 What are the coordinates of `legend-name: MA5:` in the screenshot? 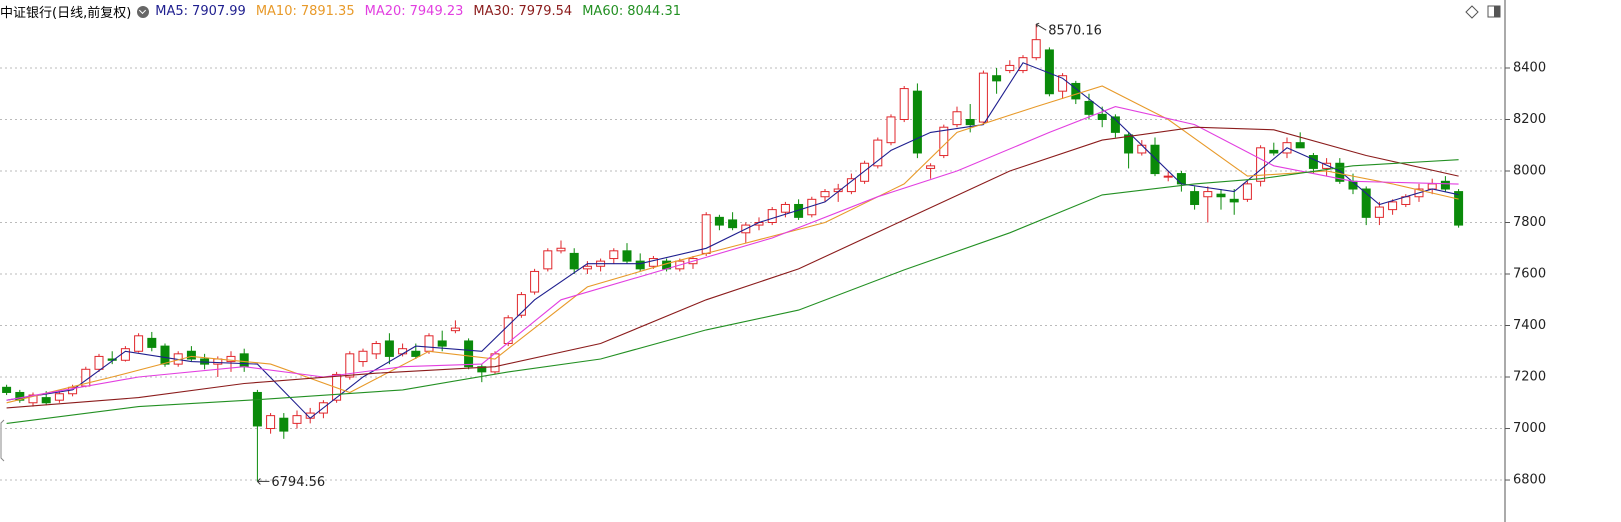 It's located at (172, 11).